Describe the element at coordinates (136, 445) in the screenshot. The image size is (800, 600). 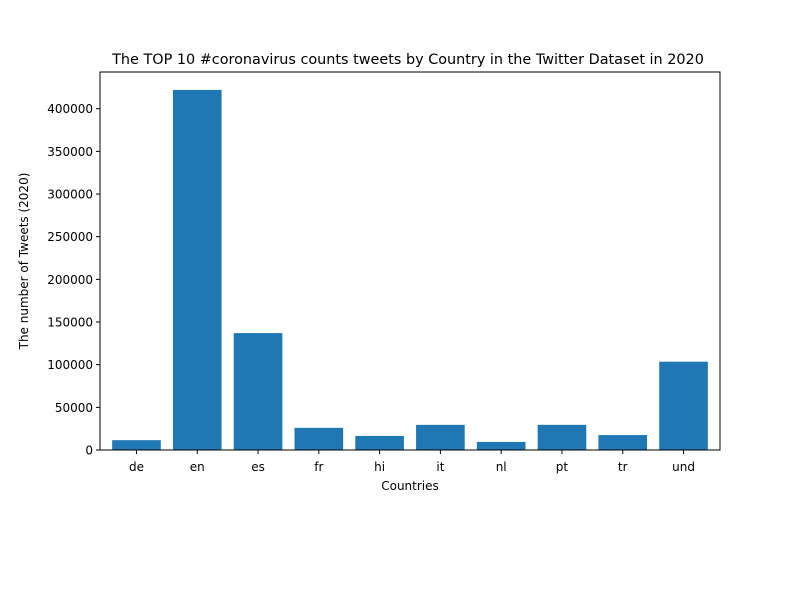
I see `bar-de` at that location.